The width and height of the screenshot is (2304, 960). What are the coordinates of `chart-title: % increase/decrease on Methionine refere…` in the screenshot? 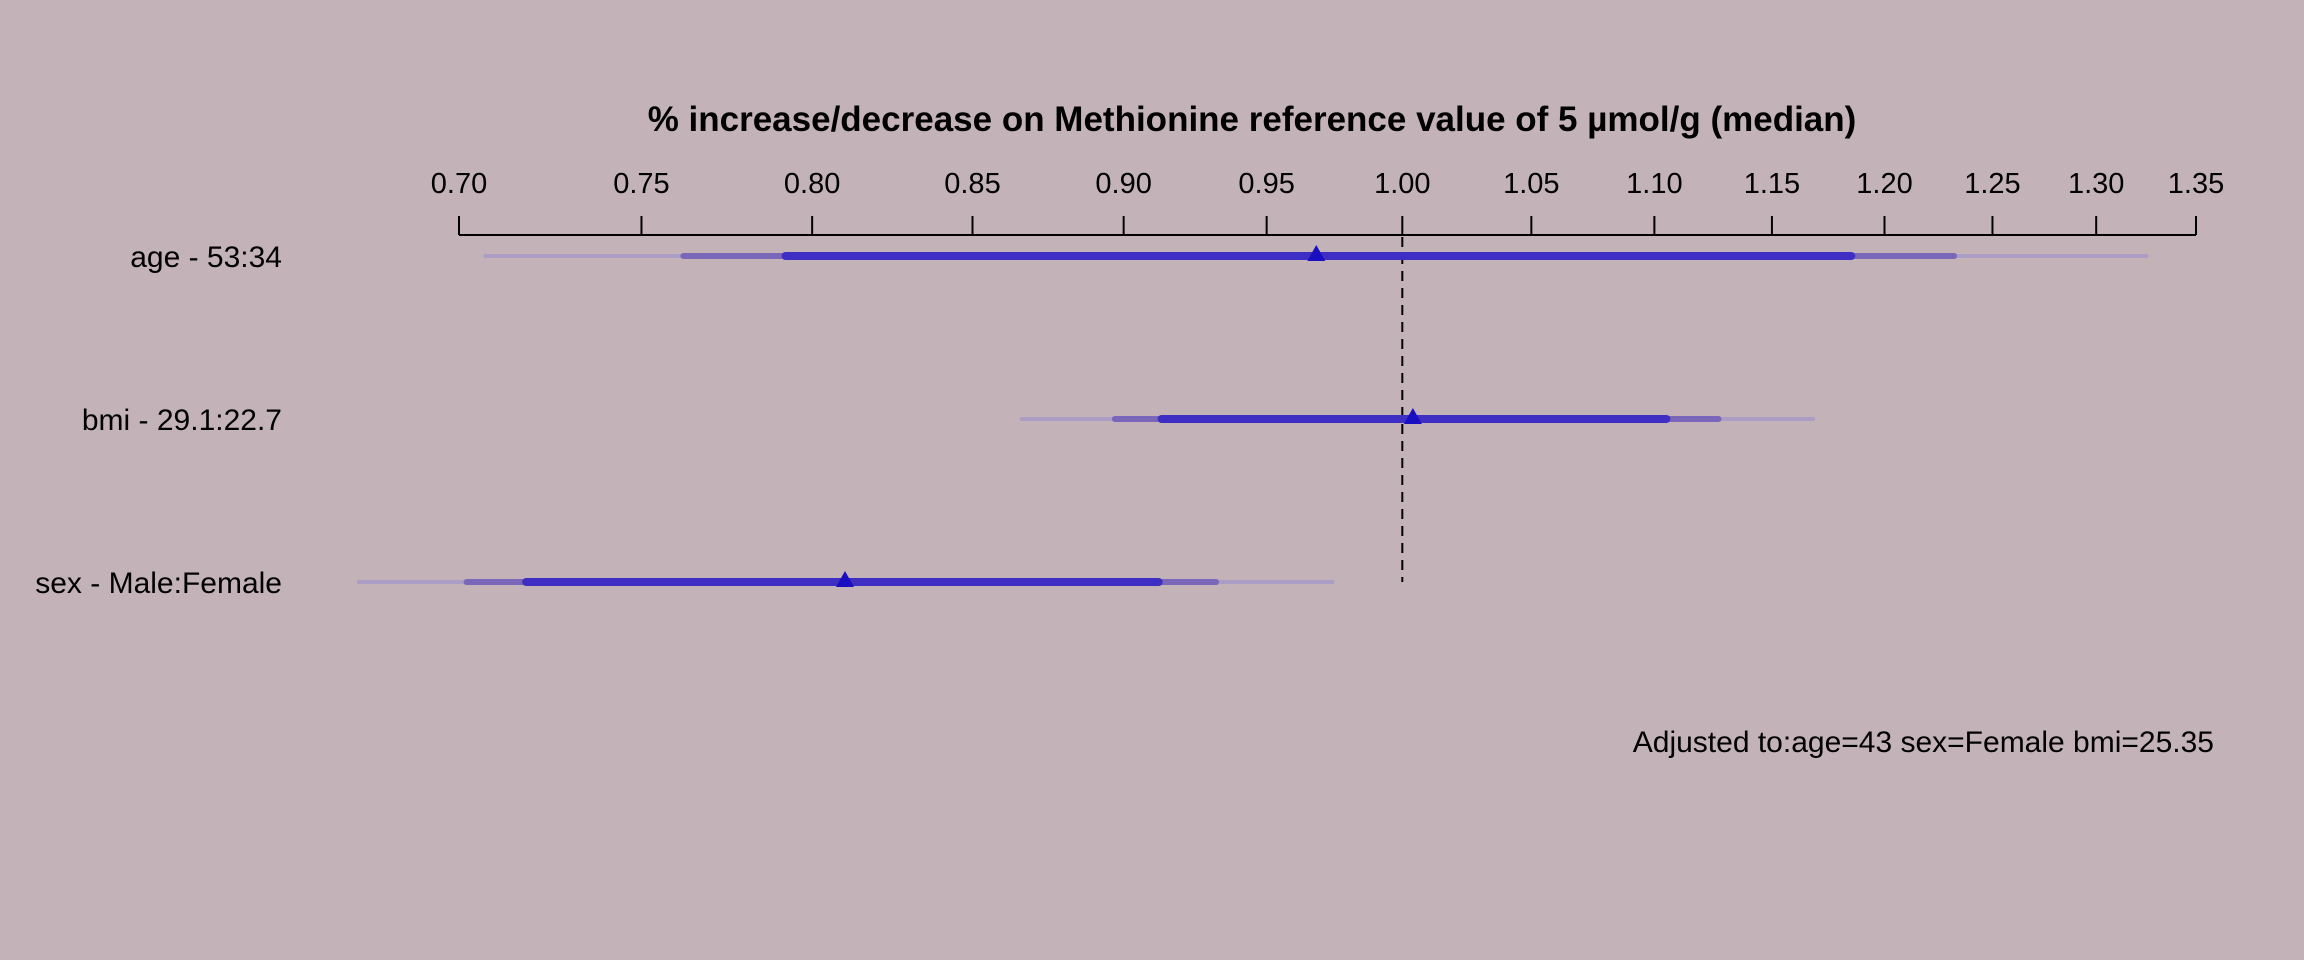 It's located at (1252, 119).